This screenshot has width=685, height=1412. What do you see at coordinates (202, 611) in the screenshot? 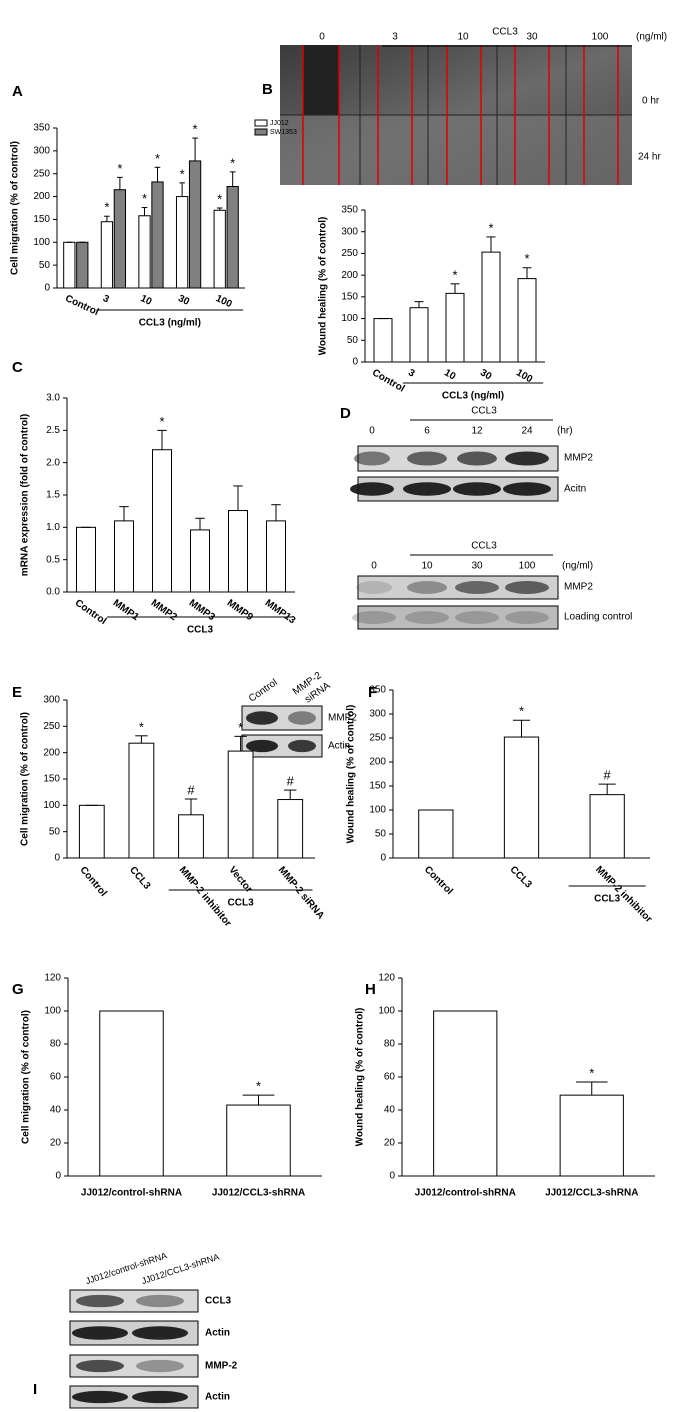
I see `x-tick-label: MMP3` at bounding box center [202, 611].